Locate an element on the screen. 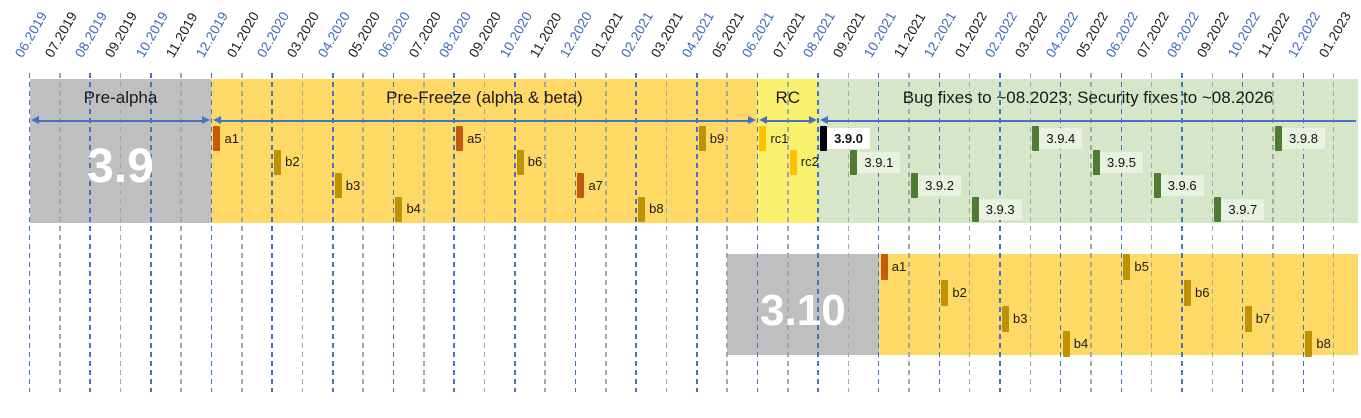 This screenshot has width=1361, height=418. release-marker-label: rc1 is located at coordinates (779, 138).